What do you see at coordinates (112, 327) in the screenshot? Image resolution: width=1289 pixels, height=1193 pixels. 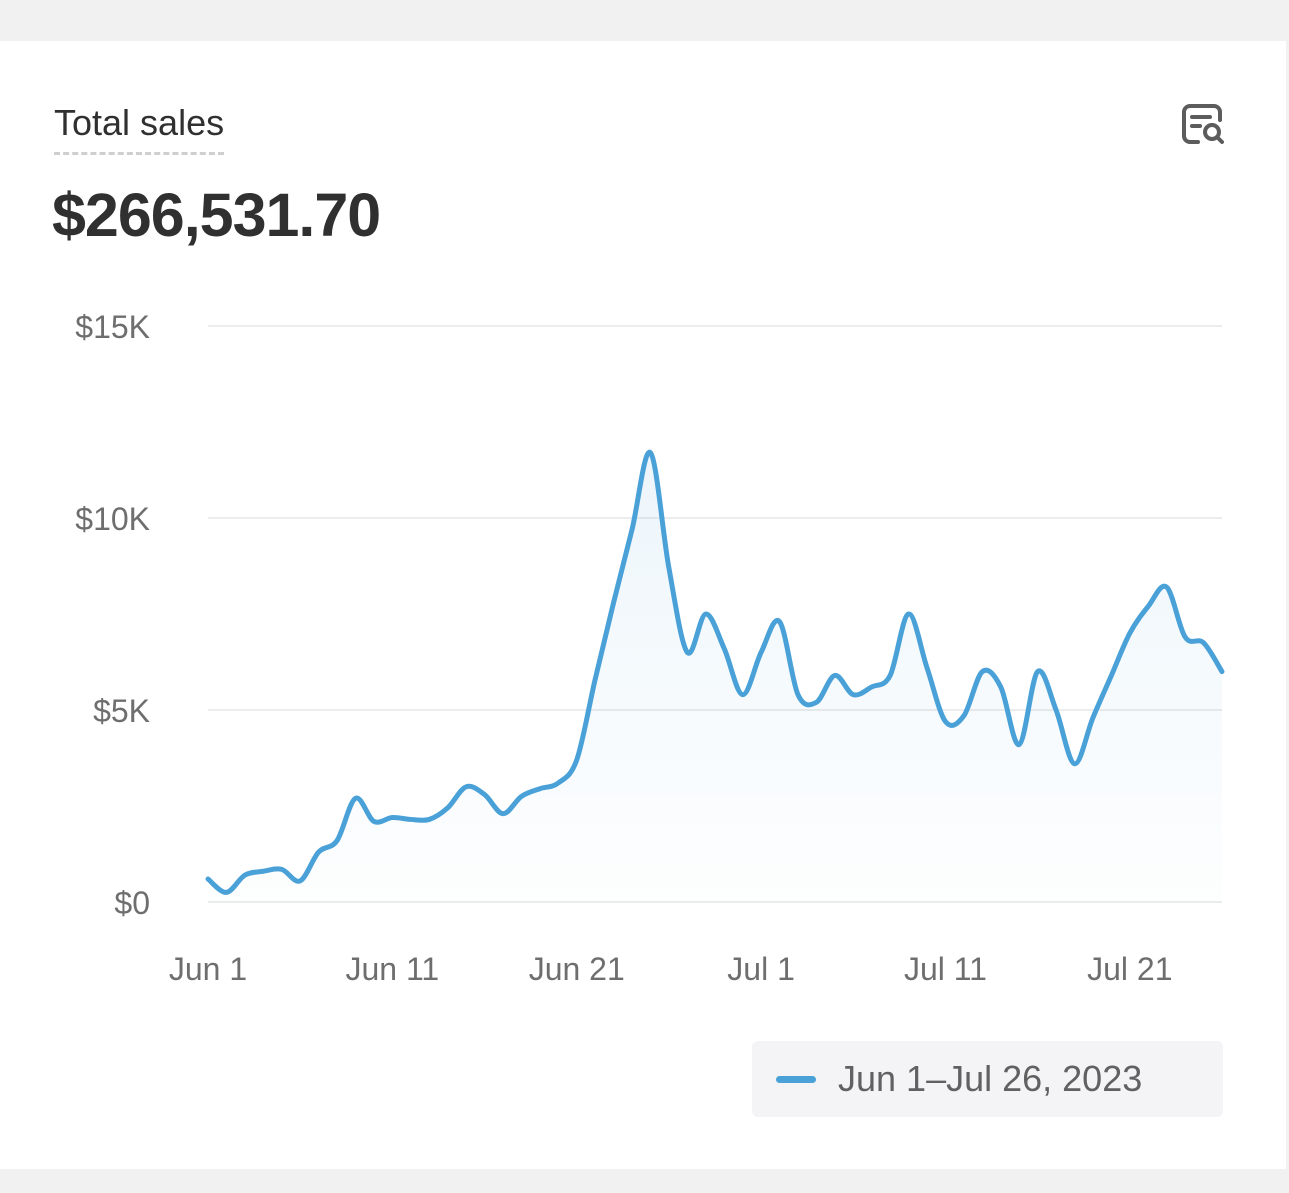 I see `y-tick-label: $15K` at bounding box center [112, 327].